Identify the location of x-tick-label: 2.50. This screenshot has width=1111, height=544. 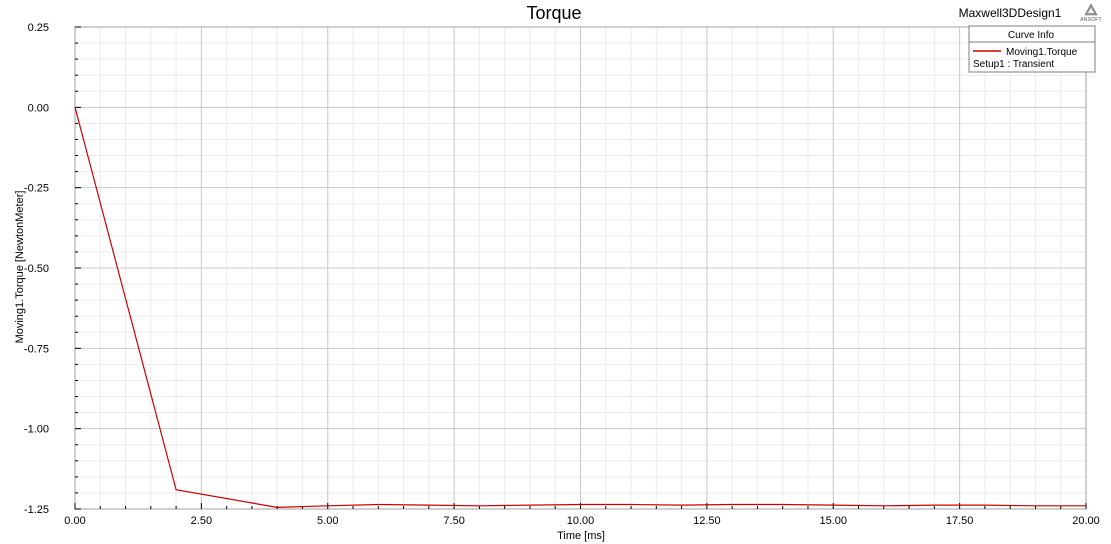
(201, 521).